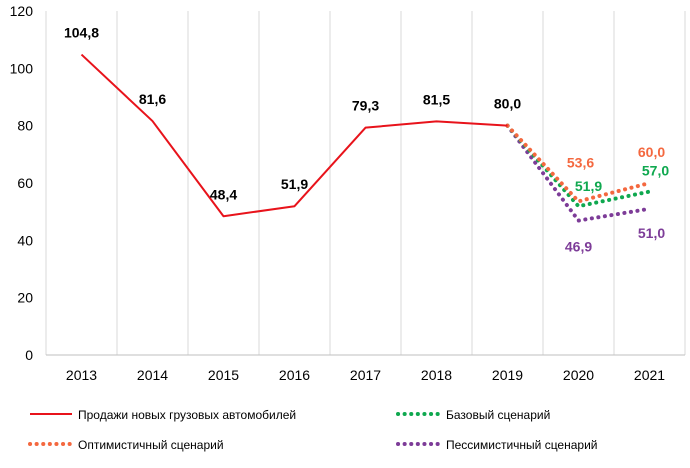  What do you see at coordinates (651, 233) in the screenshot?
I see `data-label: 51,0` at bounding box center [651, 233].